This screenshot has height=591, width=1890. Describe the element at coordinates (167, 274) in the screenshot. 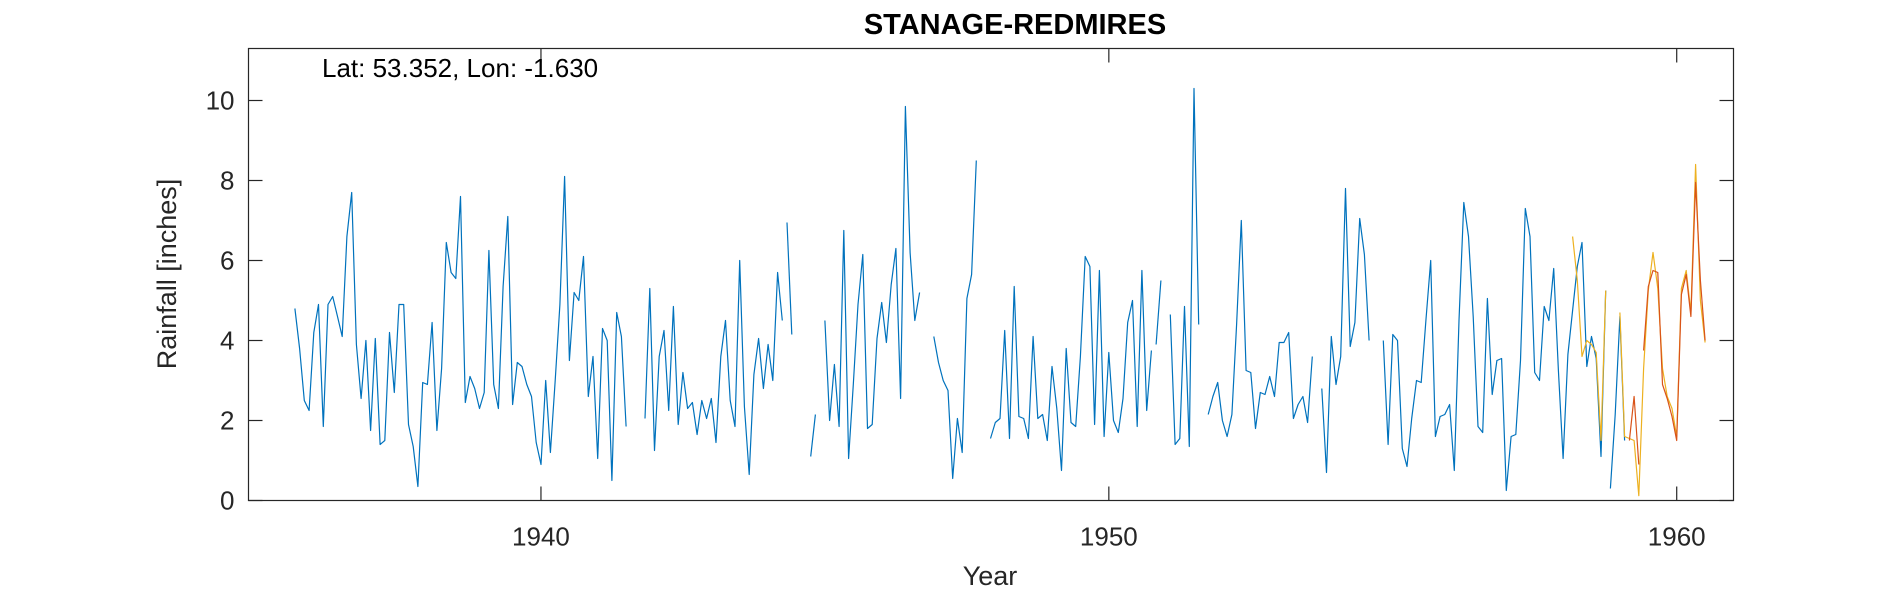

I see `y-axis-label: Rainfall [inches]` at that location.